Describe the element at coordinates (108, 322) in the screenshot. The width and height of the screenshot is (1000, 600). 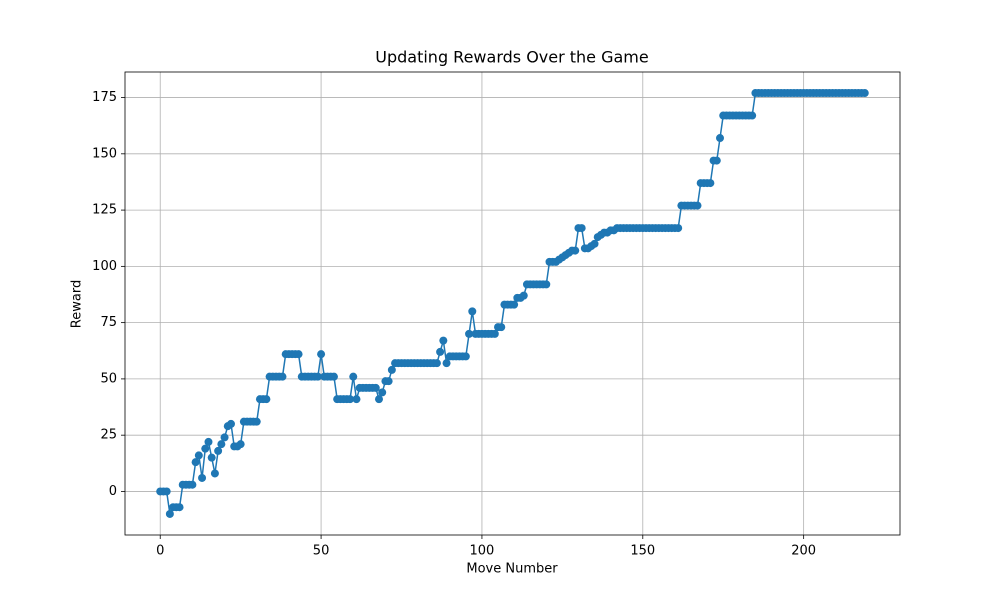
I see `y-tick-label: 75` at that location.